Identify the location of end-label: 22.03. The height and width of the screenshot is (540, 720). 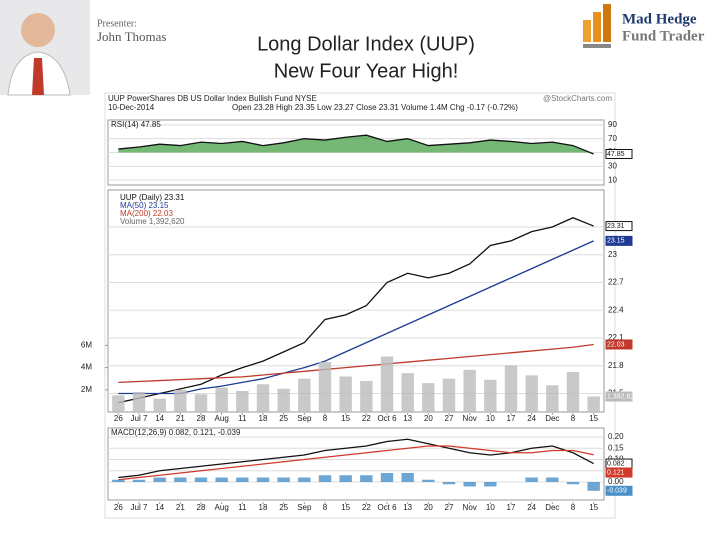
(616, 344).